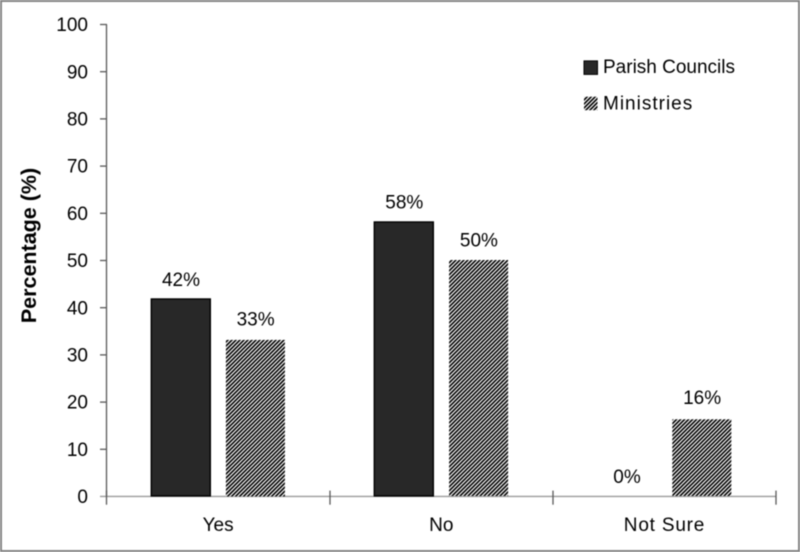  Describe the element at coordinates (77, 450) in the screenshot. I see `svg-text: 10` at that location.